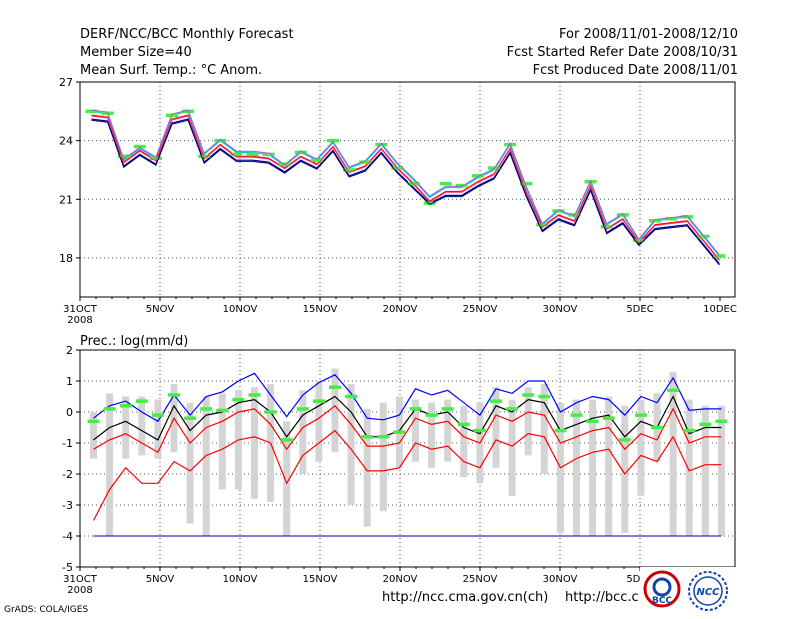  Describe the element at coordinates (67, 443) in the screenshot. I see `prec-ytick-label: -1` at that location.